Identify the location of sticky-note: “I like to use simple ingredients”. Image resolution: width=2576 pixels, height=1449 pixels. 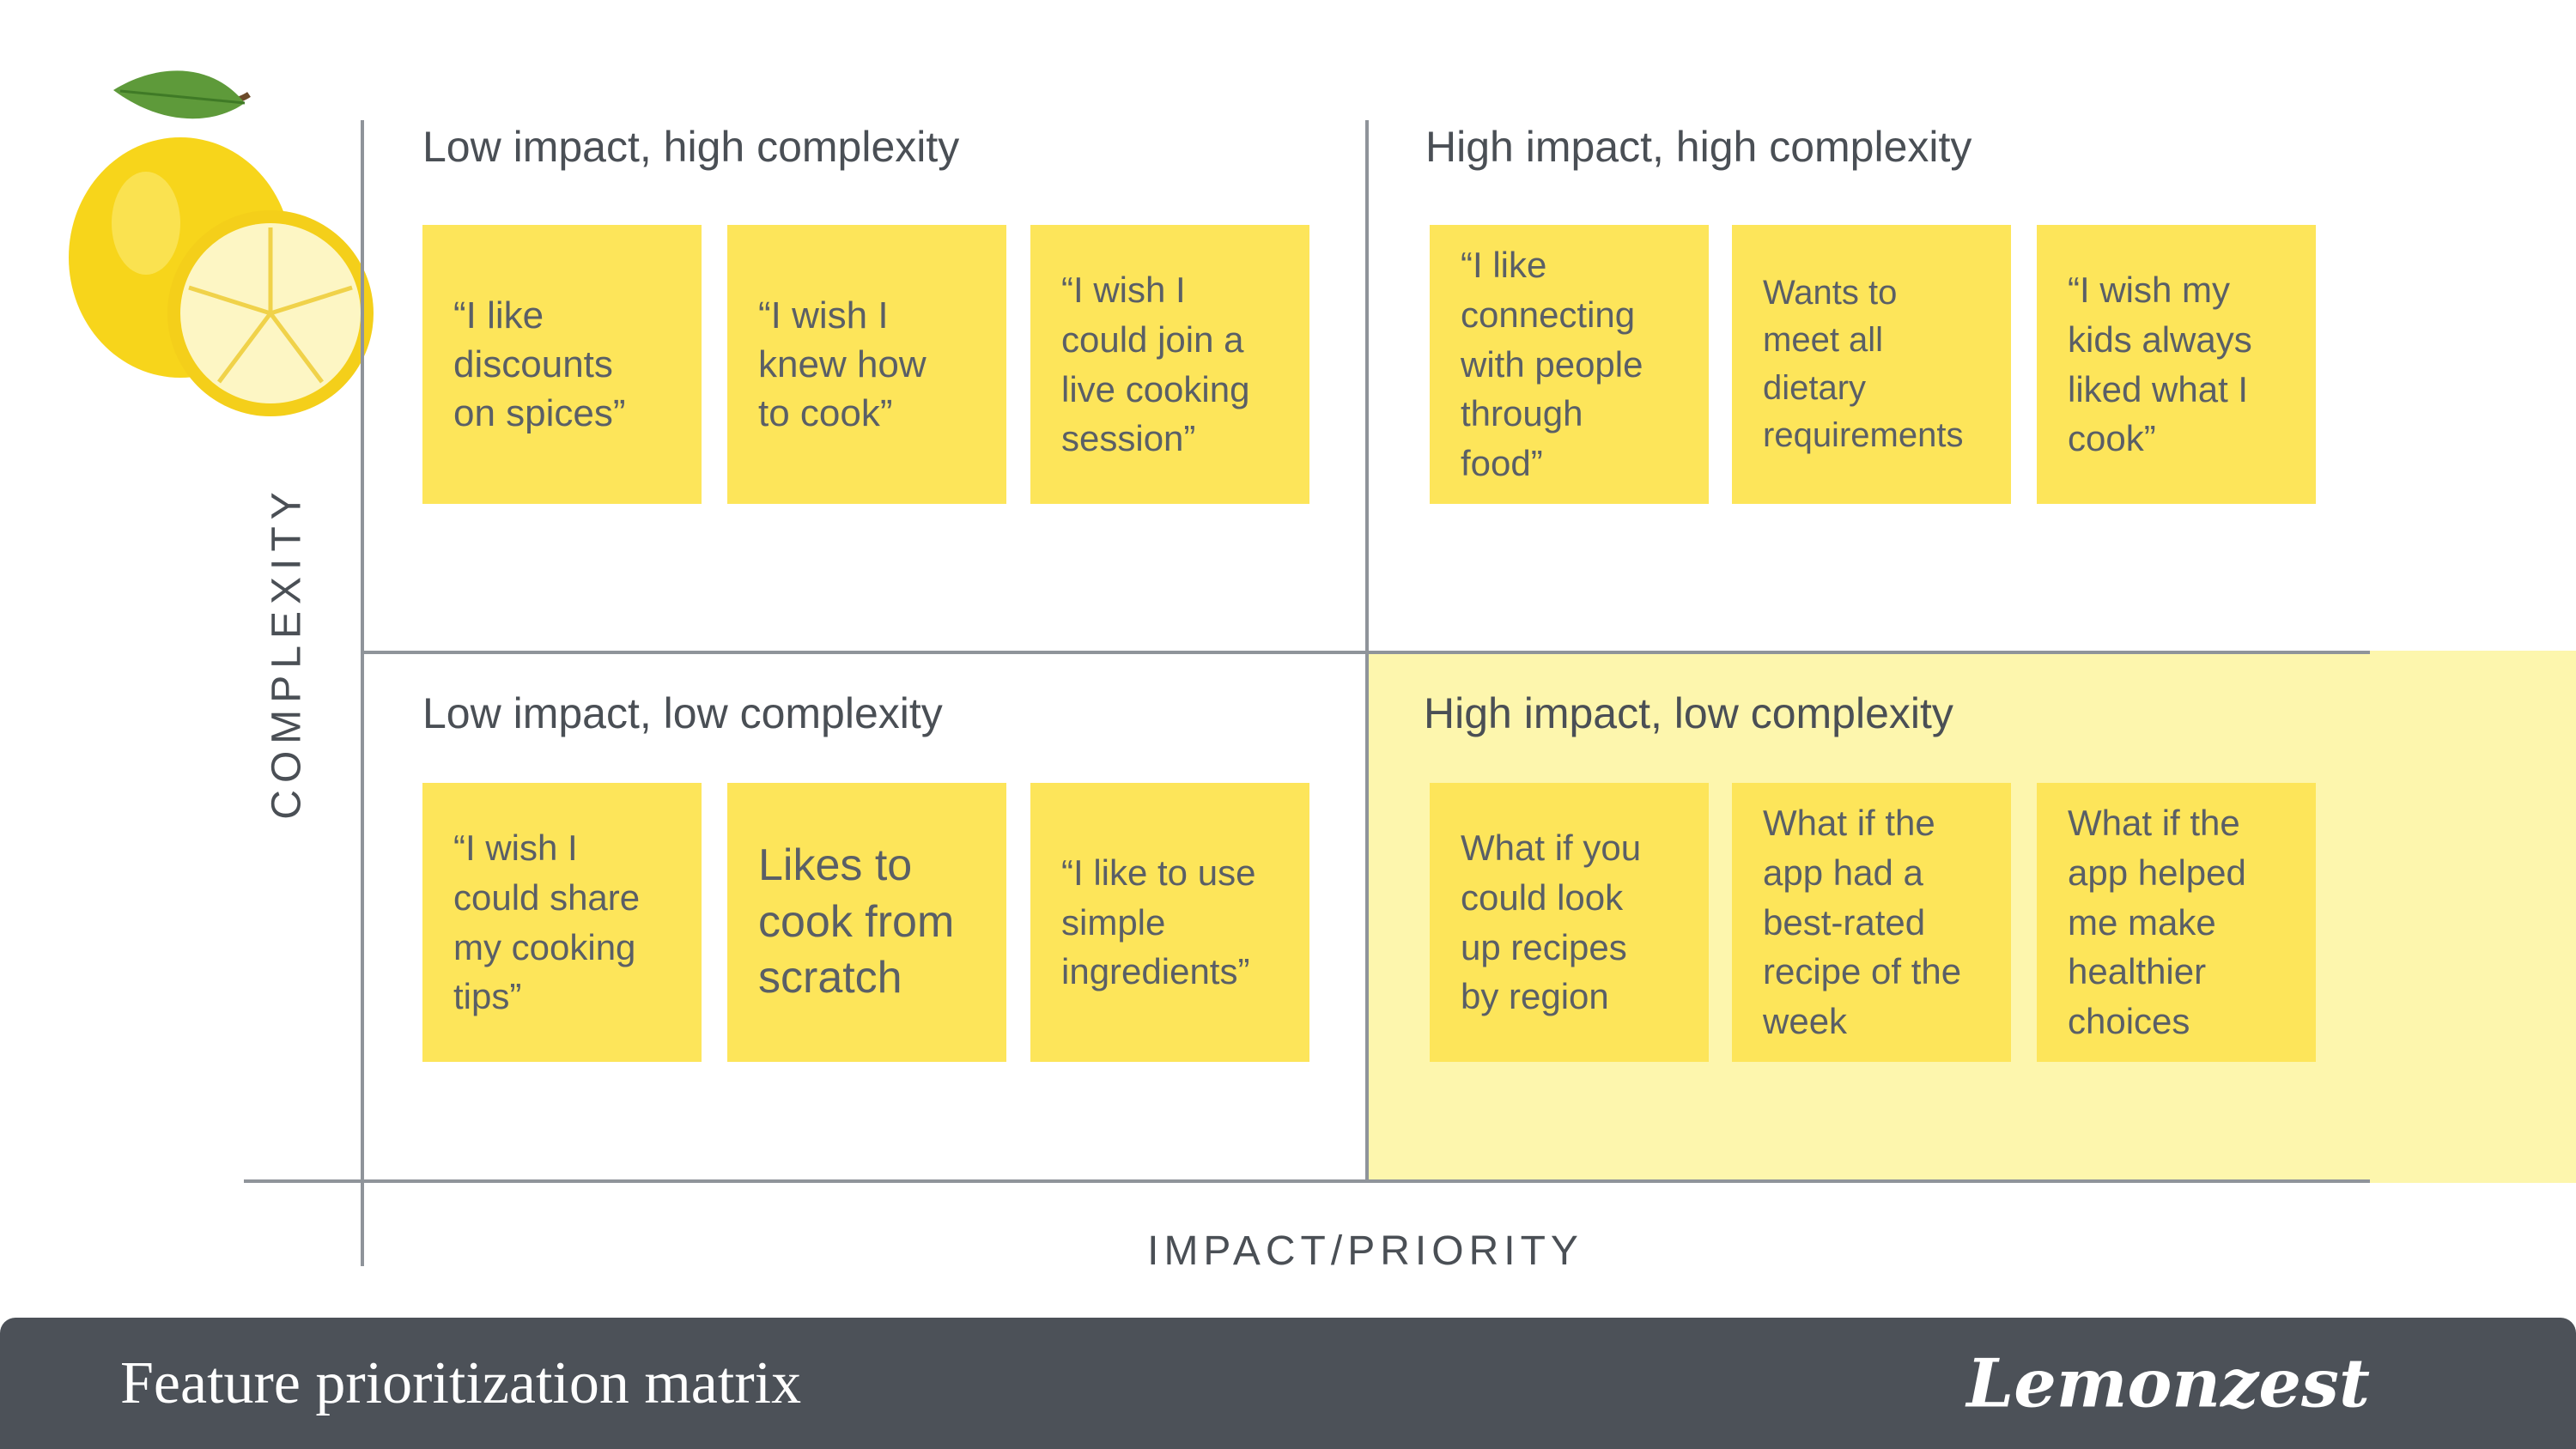
(1169, 922).